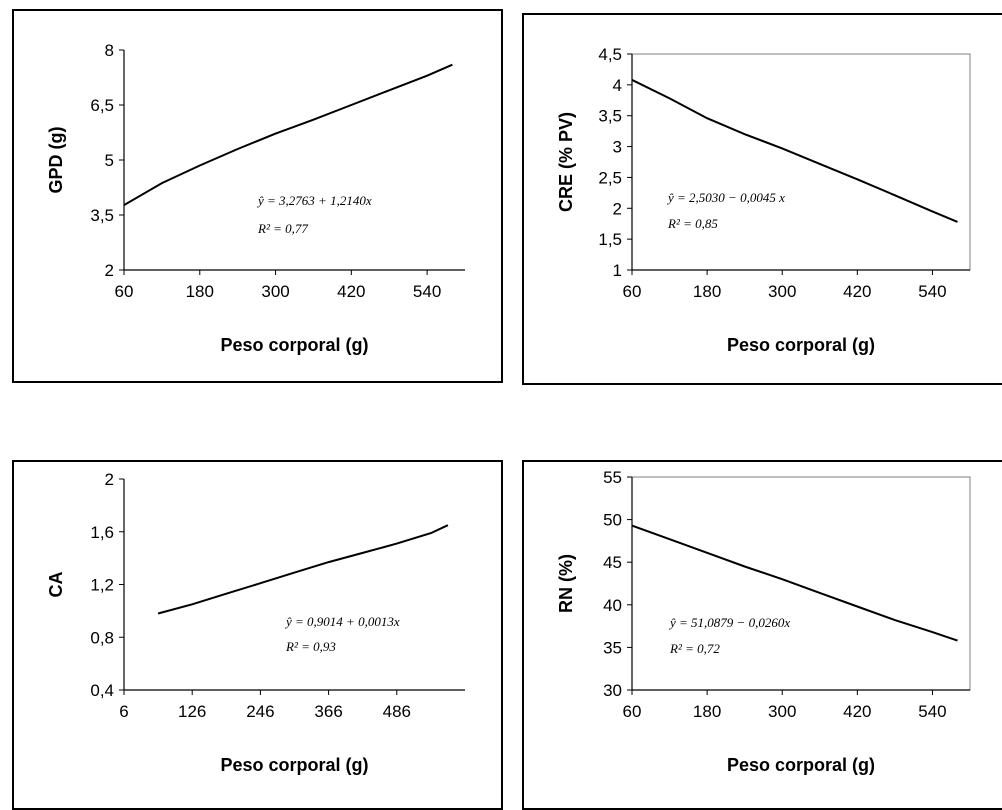 The image size is (1002, 810). I want to click on chart-cre-series-line, so click(794, 151).